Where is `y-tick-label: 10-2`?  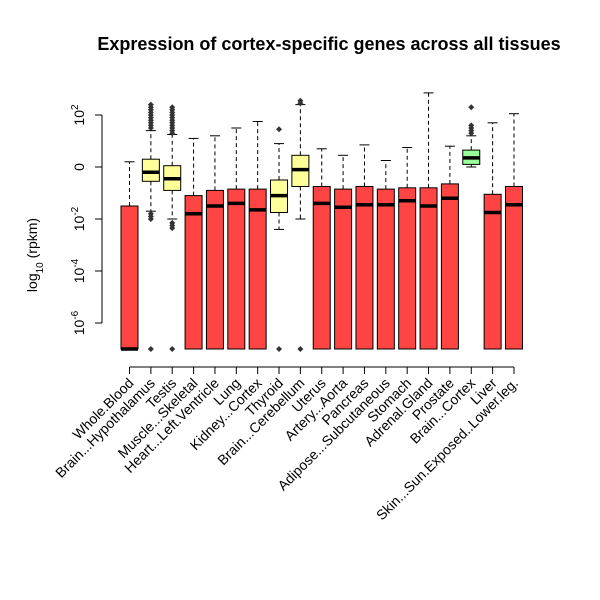
y-tick-label: 10-2 is located at coordinates (78, 218).